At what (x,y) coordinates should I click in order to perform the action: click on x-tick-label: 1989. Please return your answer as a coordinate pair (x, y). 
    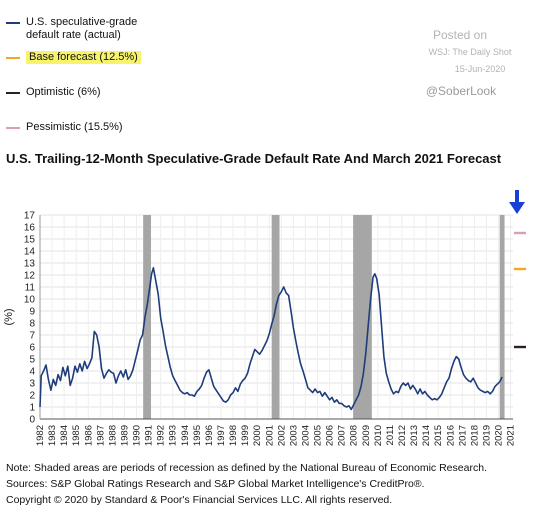
    Looking at the image, I should click on (124, 435).